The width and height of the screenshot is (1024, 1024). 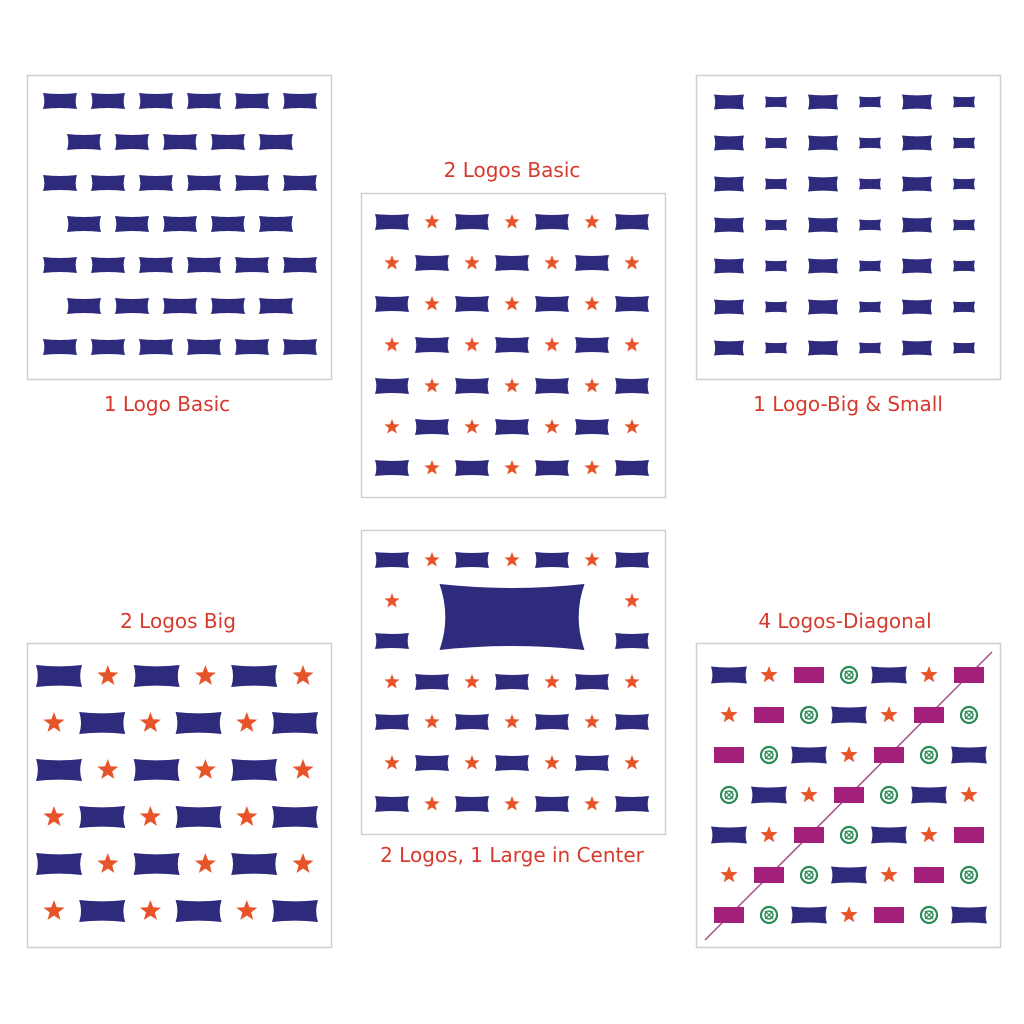 What do you see at coordinates (512, 855) in the screenshot?
I see `label-2-logos-large-center: 2 Logos, 1 Large in Center` at bounding box center [512, 855].